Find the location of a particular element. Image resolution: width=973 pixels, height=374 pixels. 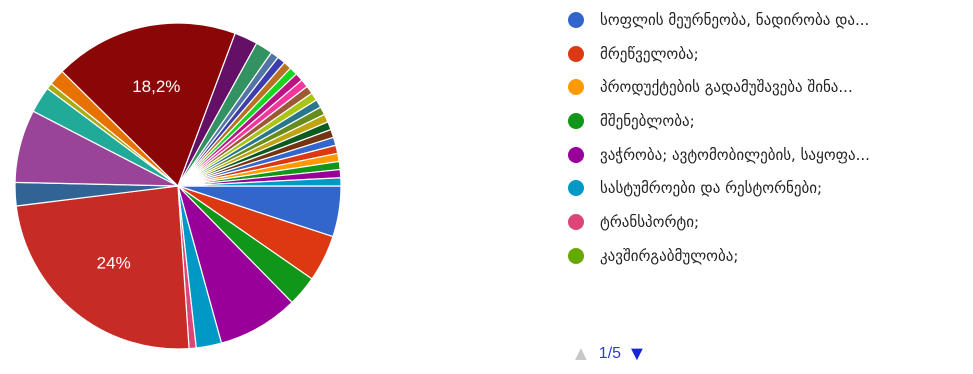

legend-pager: ▲ 1/5 ▼ is located at coordinates (609, 354).